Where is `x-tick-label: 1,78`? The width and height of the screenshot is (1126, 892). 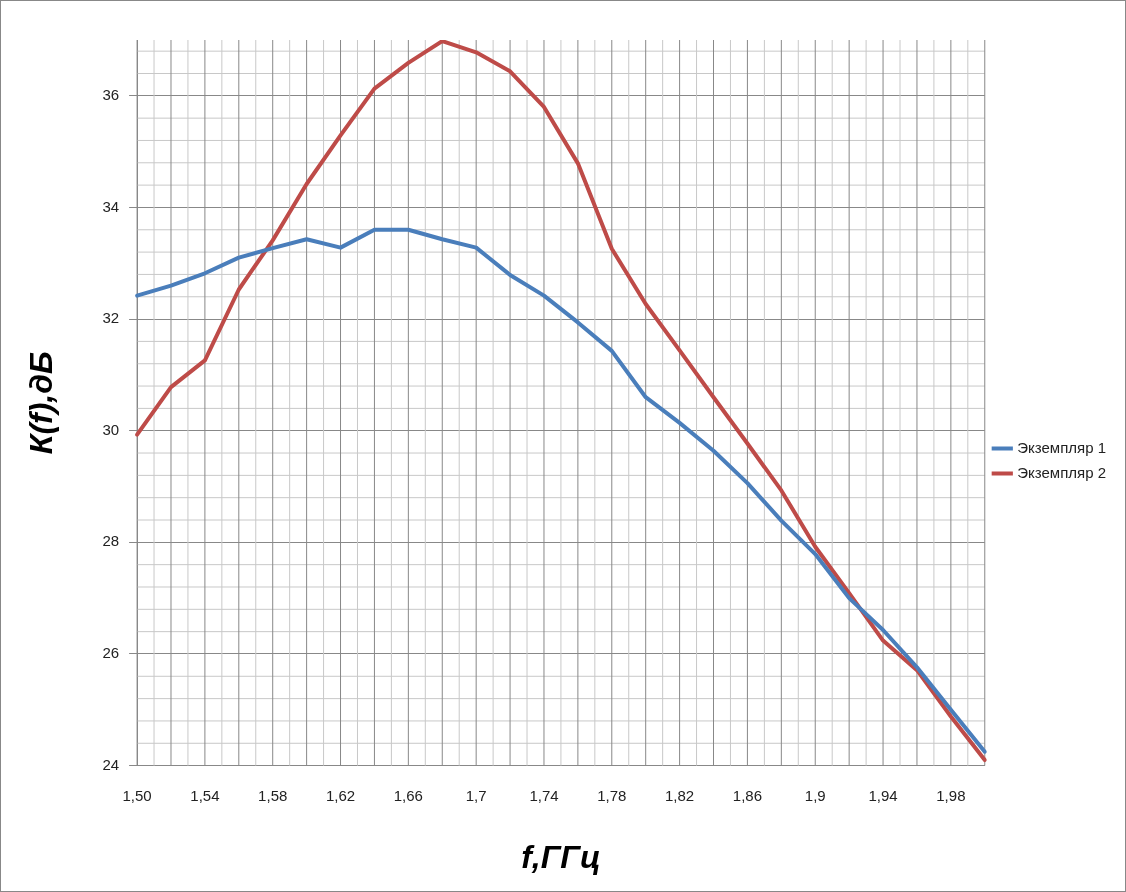 x-tick-label: 1,78 is located at coordinates (612, 795).